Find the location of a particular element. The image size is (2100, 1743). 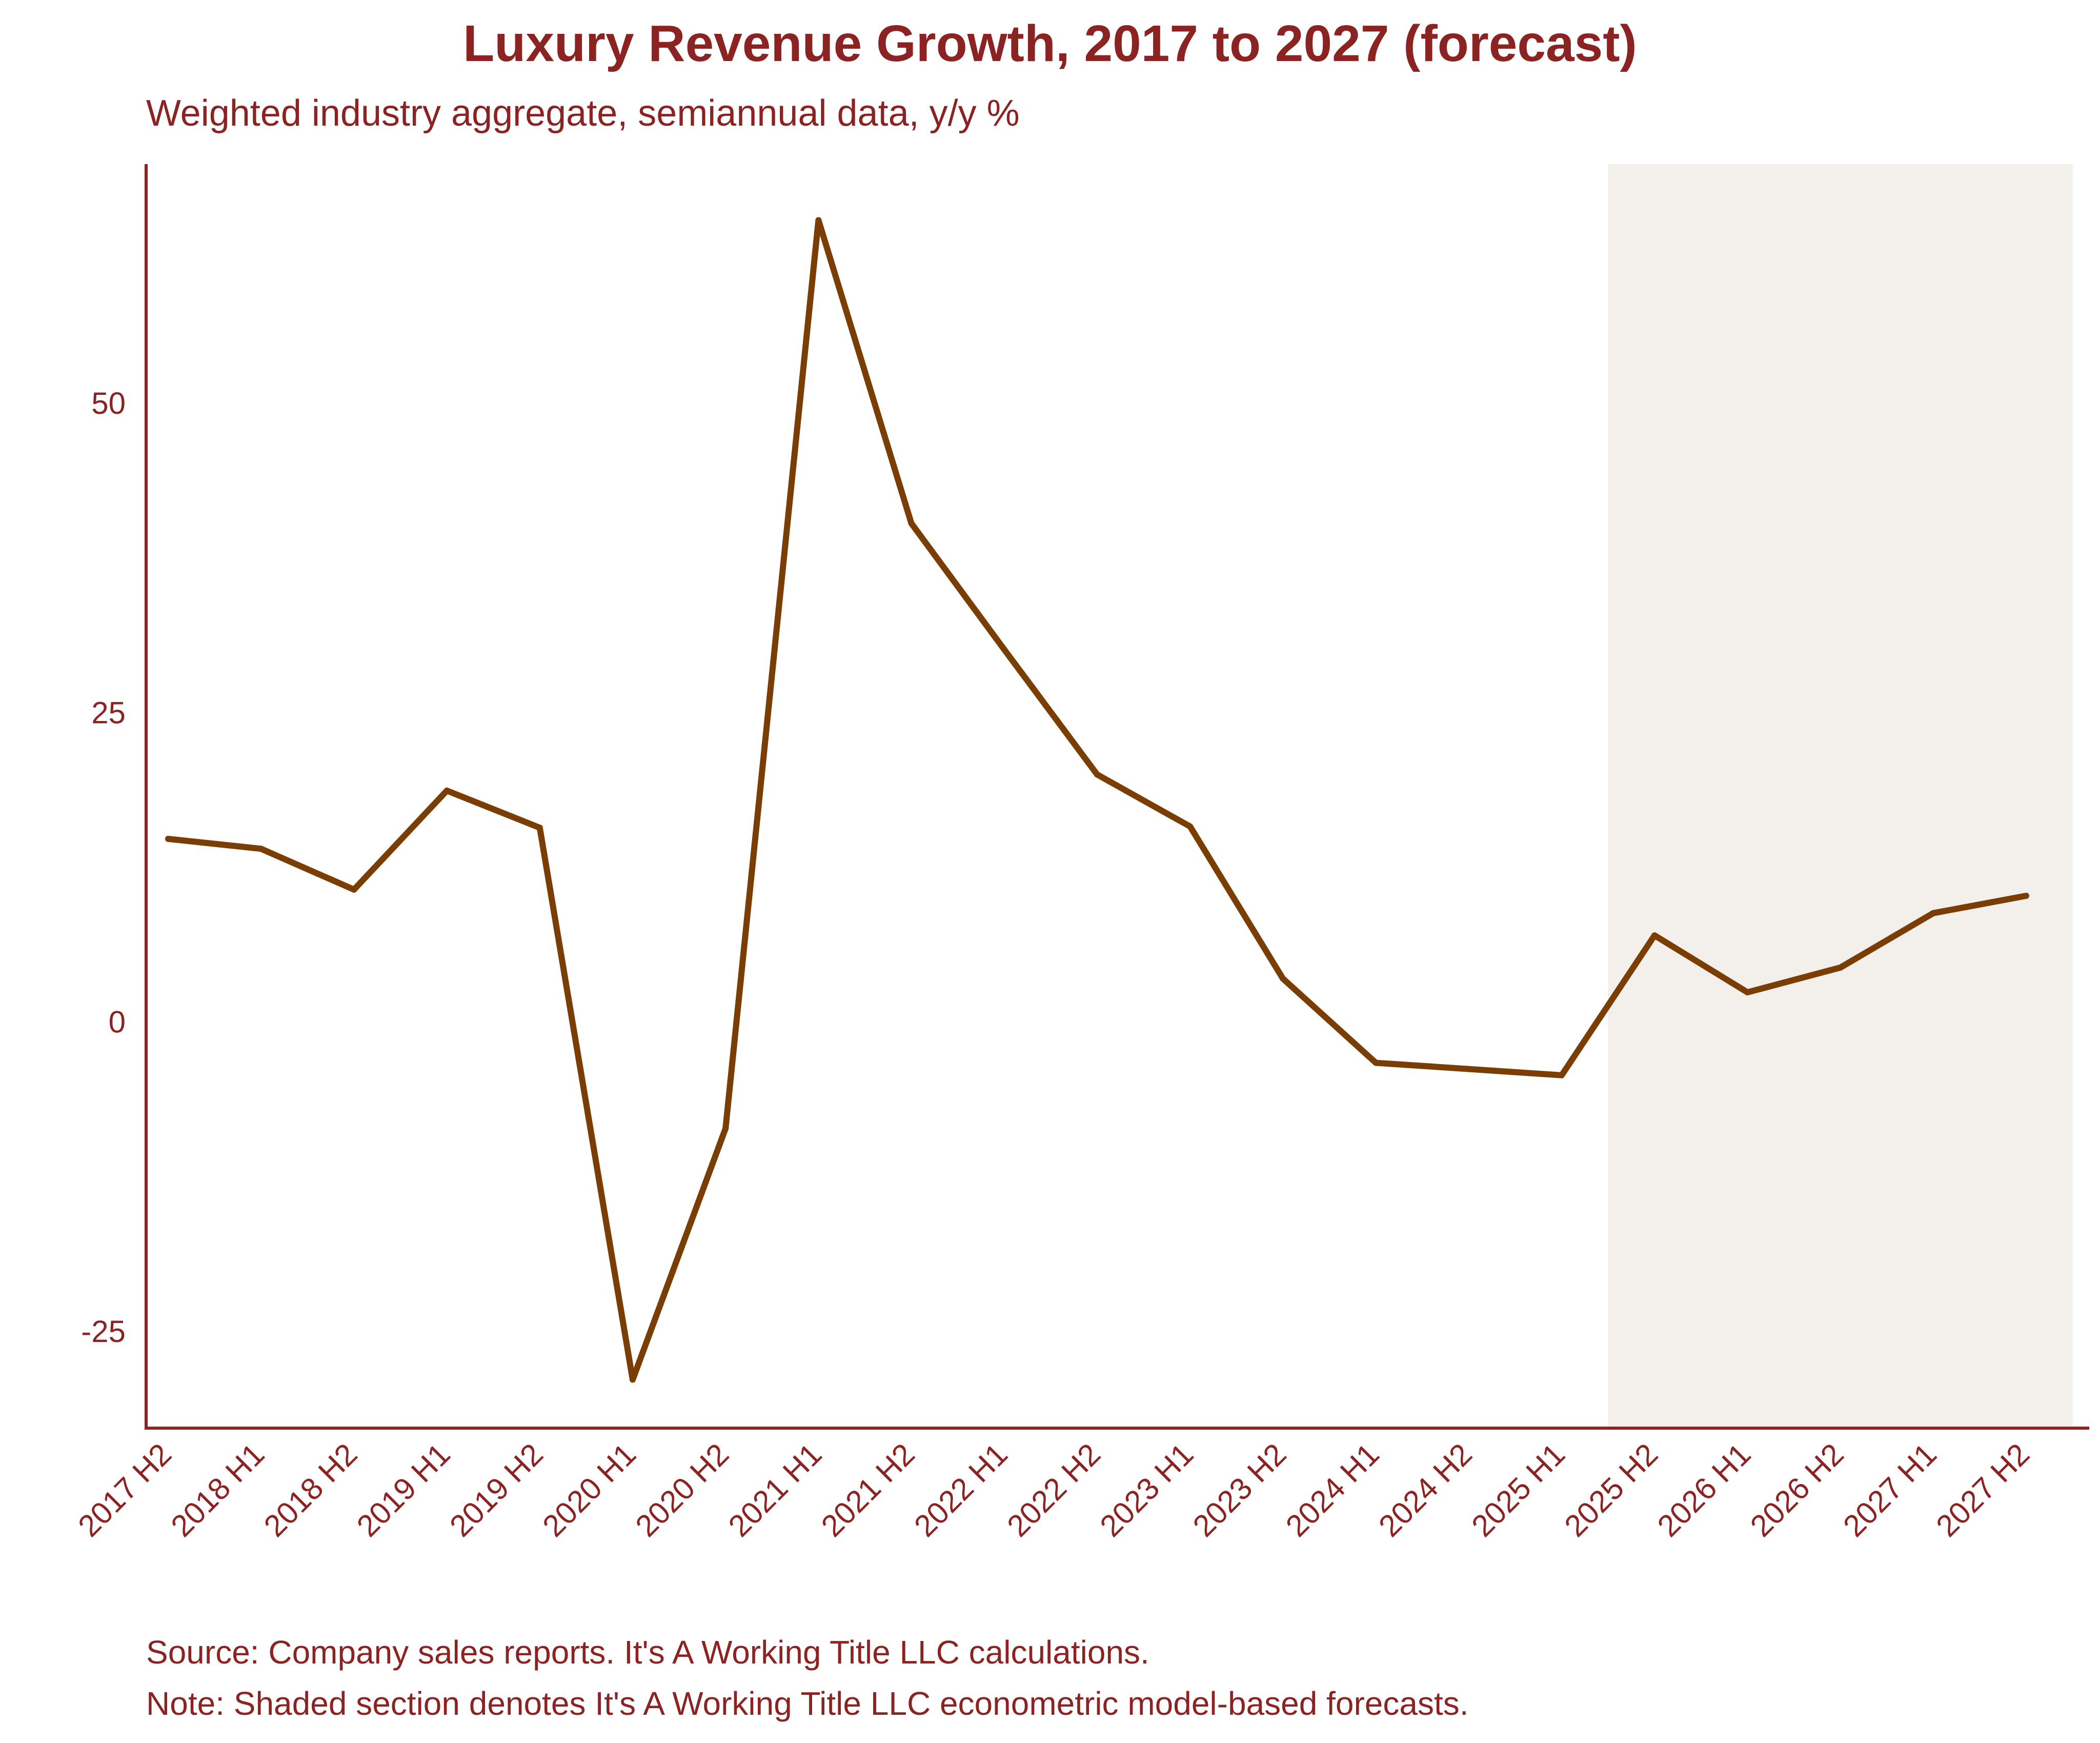

y-tick-label: 0 is located at coordinates (117, 1022).